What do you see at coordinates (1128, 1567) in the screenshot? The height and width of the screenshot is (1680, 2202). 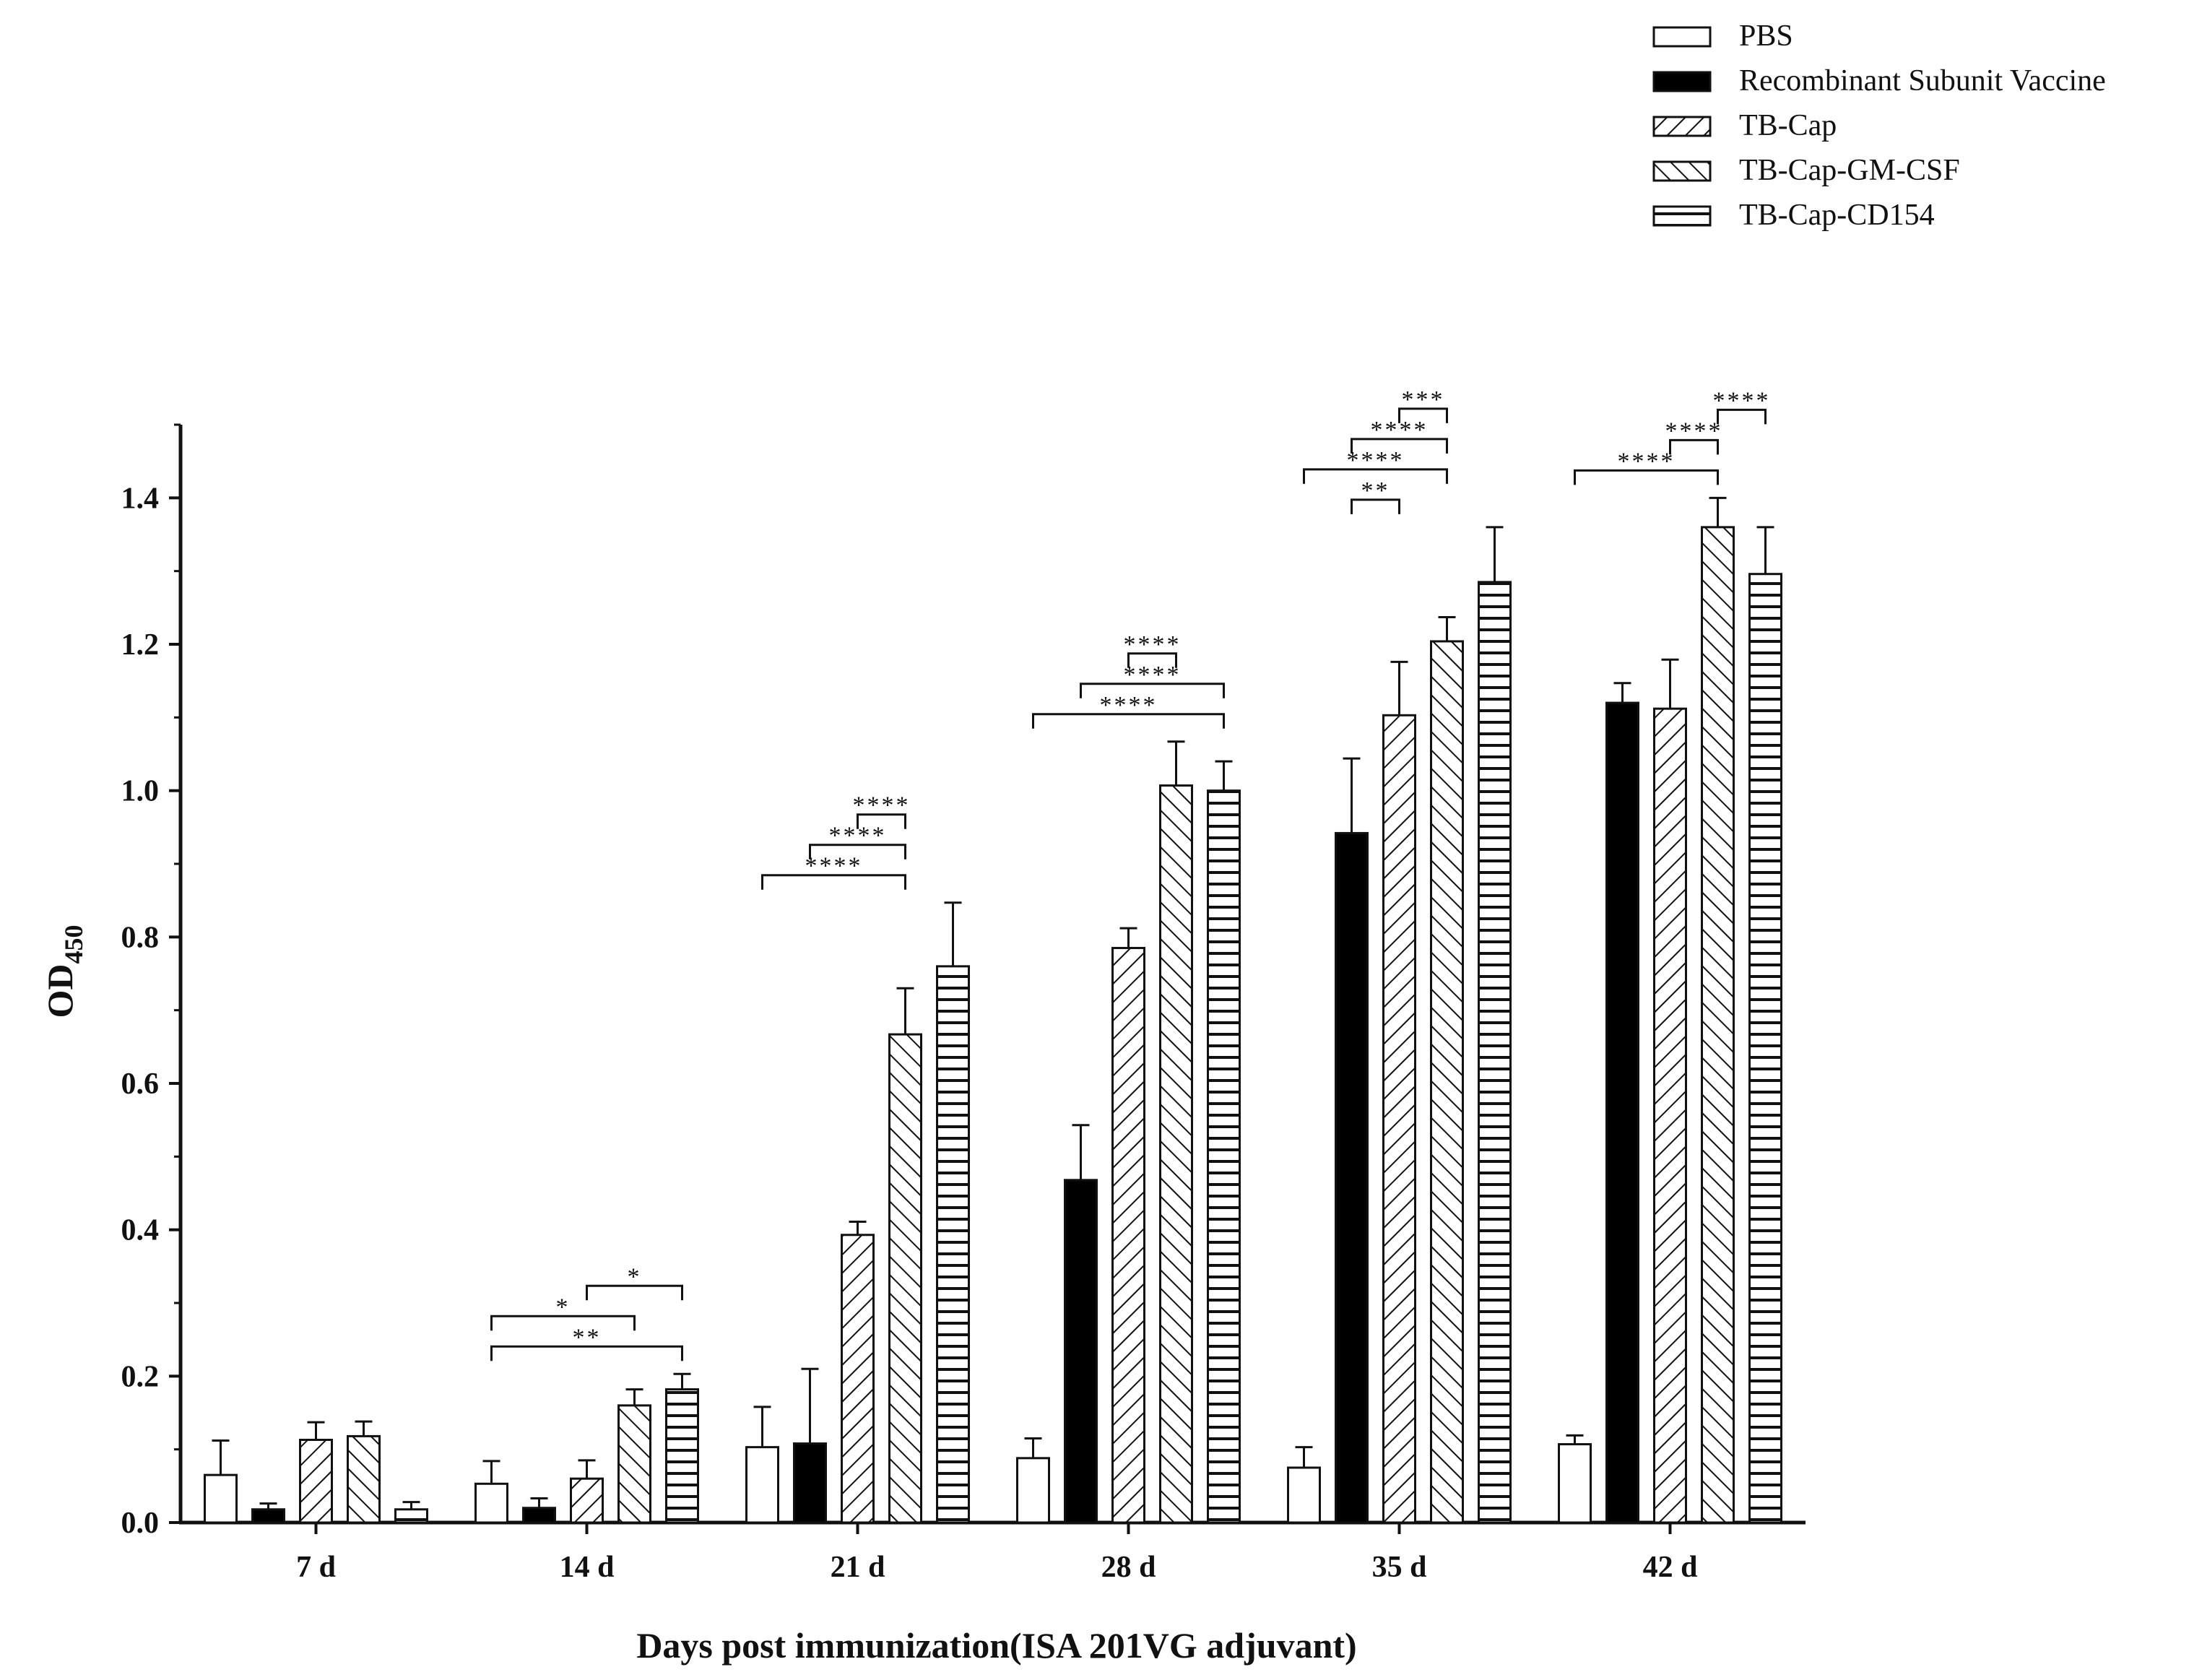 I see `x-tick-label: 28 d` at bounding box center [1128, 1567].